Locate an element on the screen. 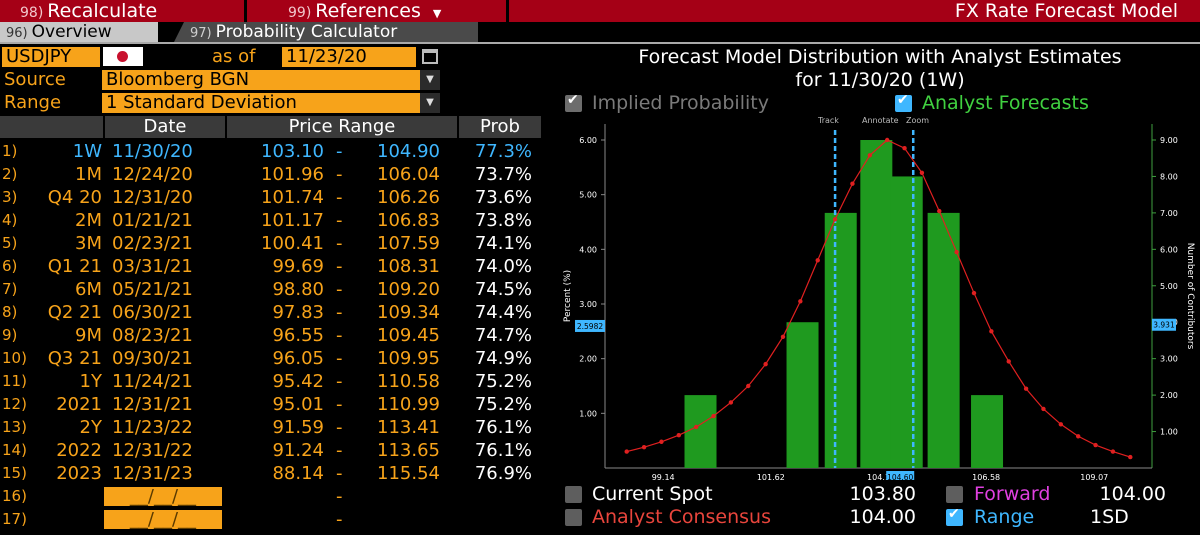 This screenshot has height=535, width=1200. x-axis-marker is located at coordinates (900, 475).